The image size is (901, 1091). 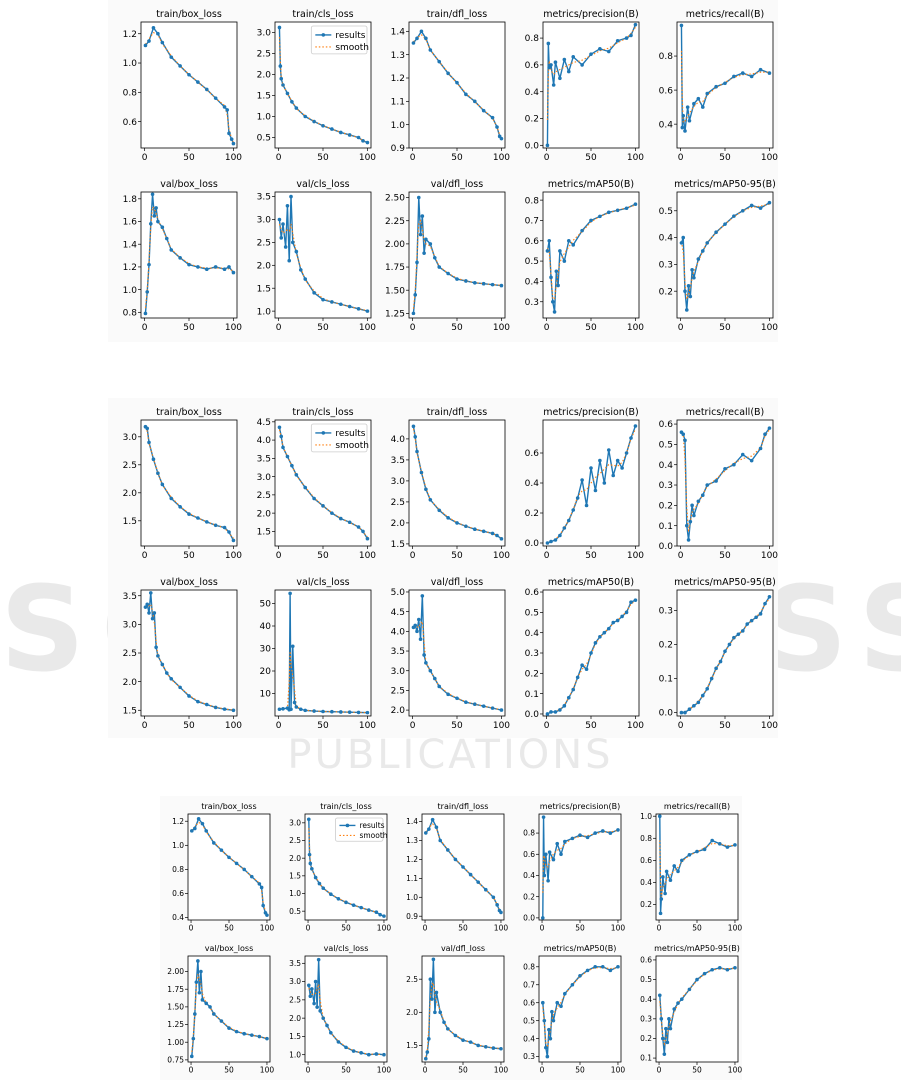 I want to click on panel-title: metrics/precision(B), so click(x=591, y=14).